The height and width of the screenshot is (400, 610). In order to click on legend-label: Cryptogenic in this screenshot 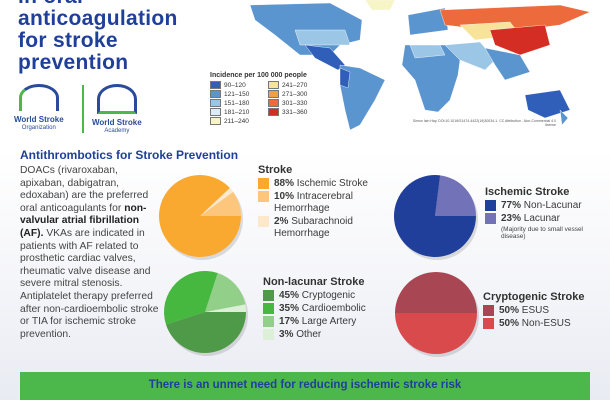, I will do `click(328, 295)`.